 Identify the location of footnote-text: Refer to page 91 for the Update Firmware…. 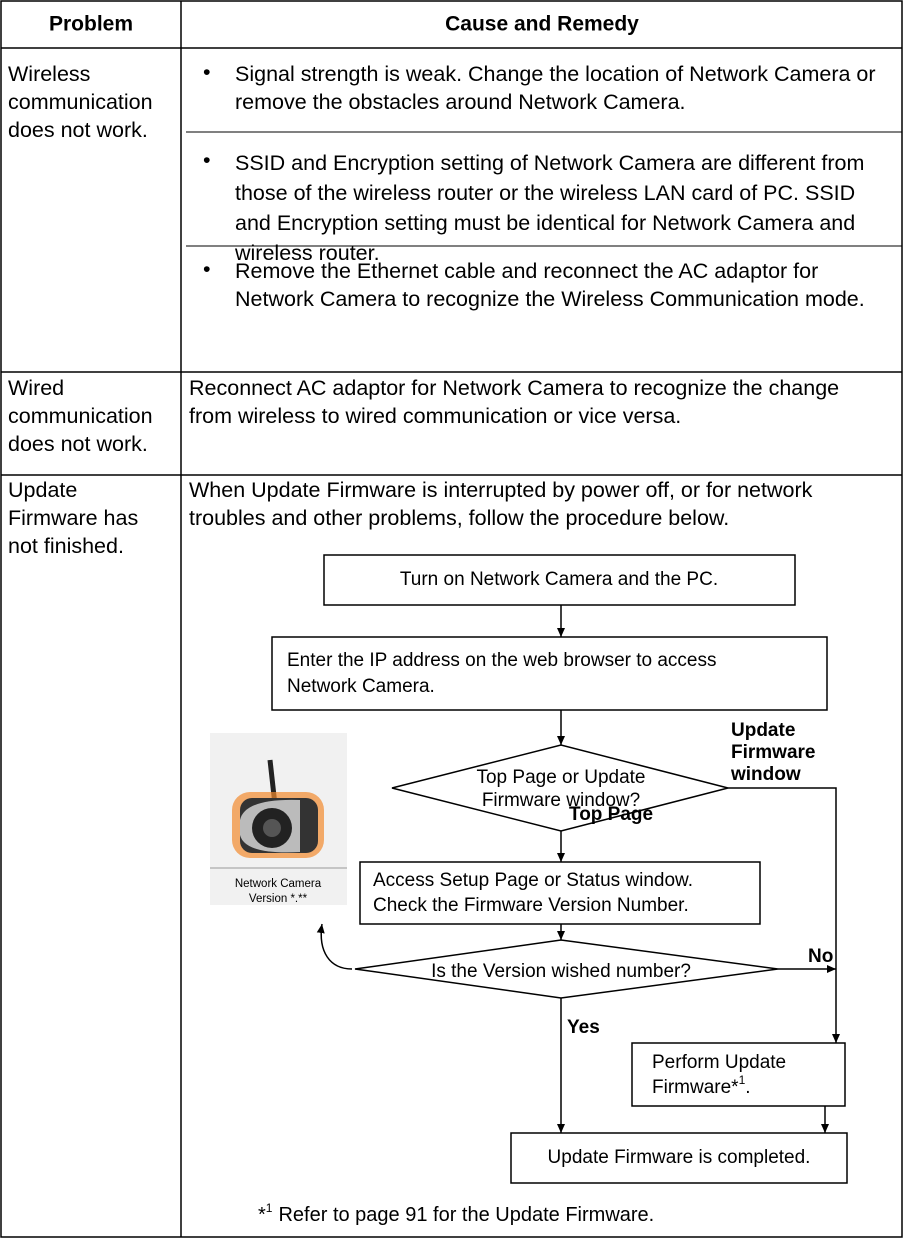
(466, 1215).